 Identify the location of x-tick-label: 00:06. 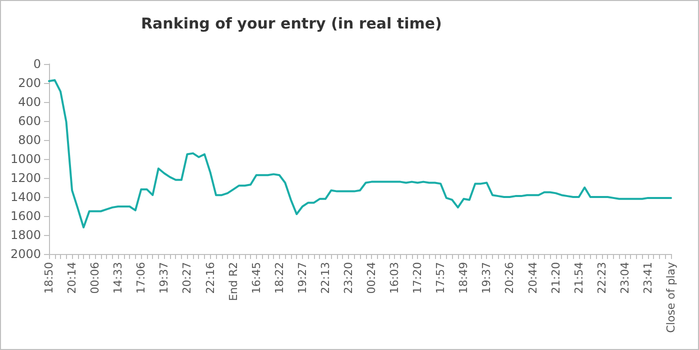
(95, 278).